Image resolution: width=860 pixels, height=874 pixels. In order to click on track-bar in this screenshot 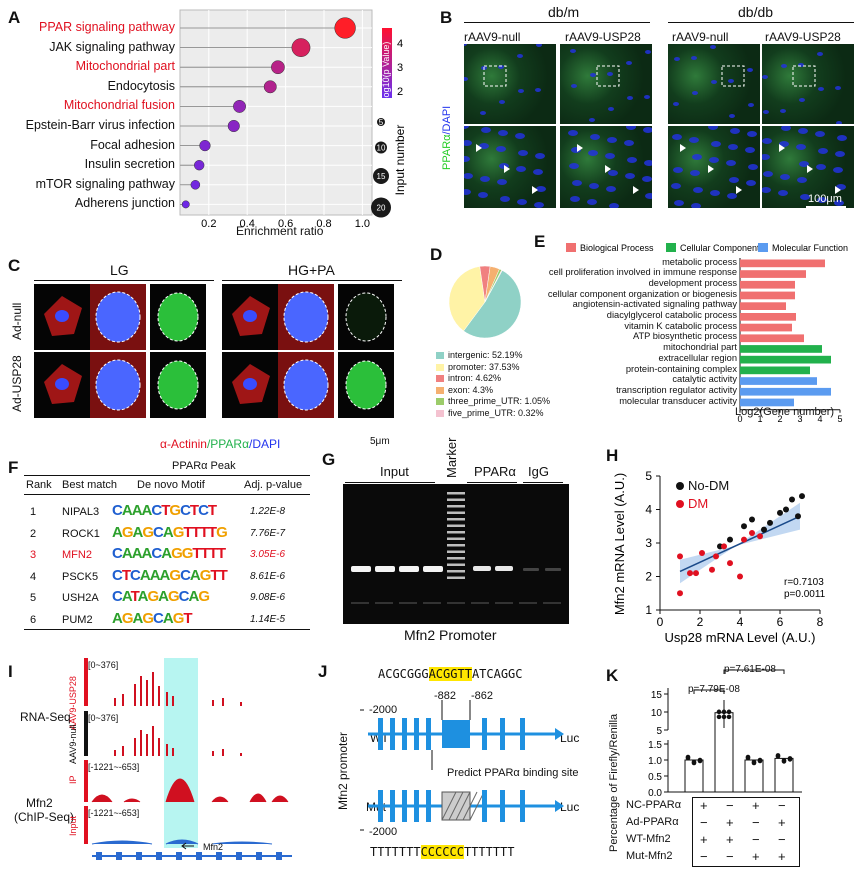, I will do `click(86, 733)`.